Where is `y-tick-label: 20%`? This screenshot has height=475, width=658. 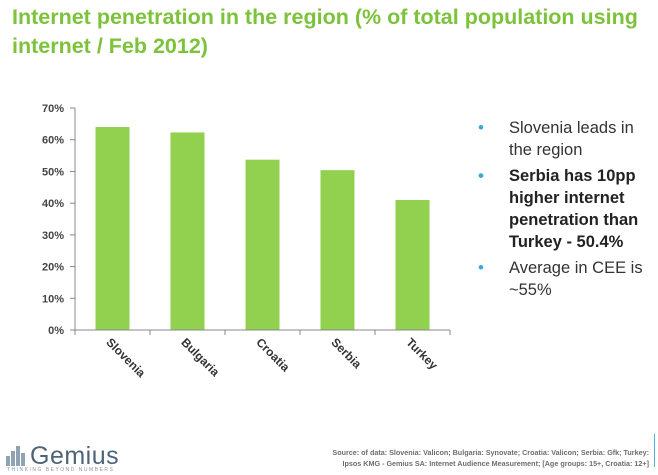 y-tick-label: 20% is located at coordinates (53, 268).